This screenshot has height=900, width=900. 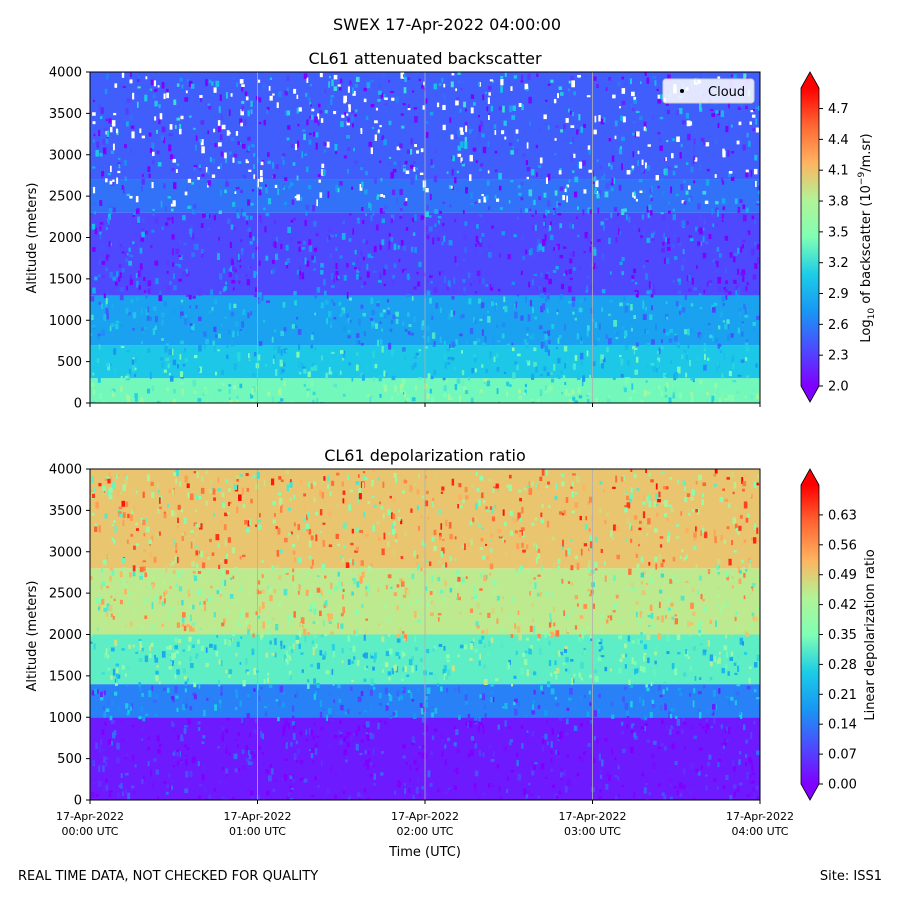 I want to click on cloud-marker-icon, so click(x=682, y=91).